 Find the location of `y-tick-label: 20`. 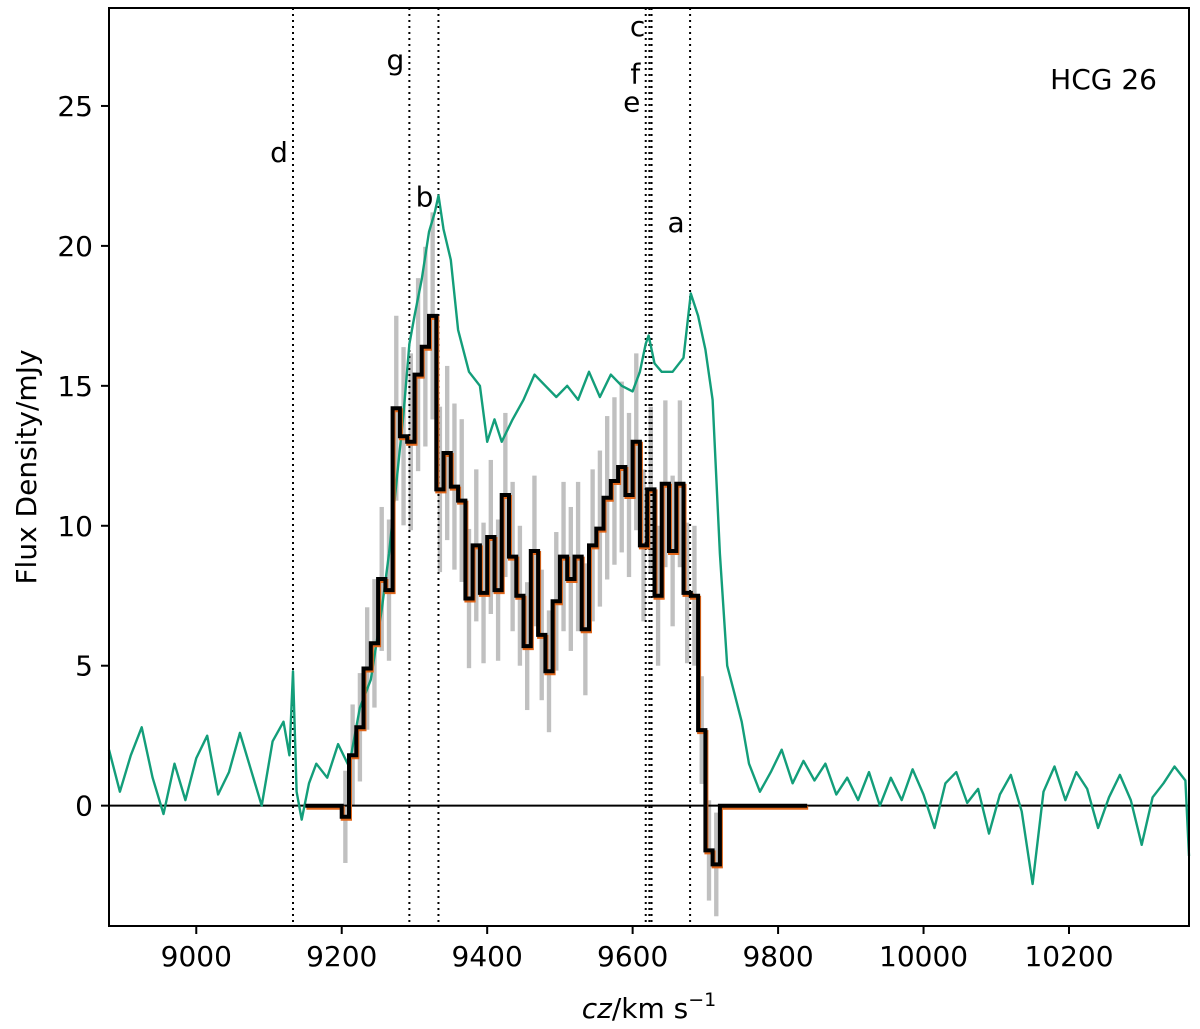

y-tick-label: 20 is located at coordinates (75, 246).